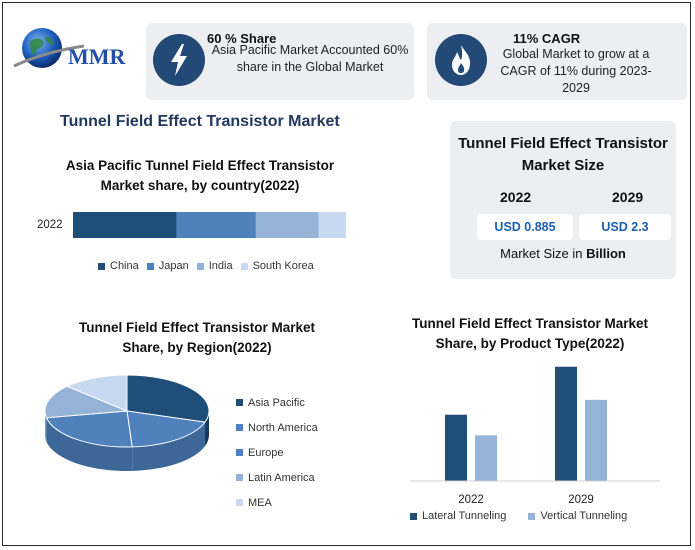 Image resolution: width=695 pixels, height=550 pixels. Describe the element at coordinates (543, 253) in the screenshot. I see `market-size-note-prefix: Market Size in` at that location.